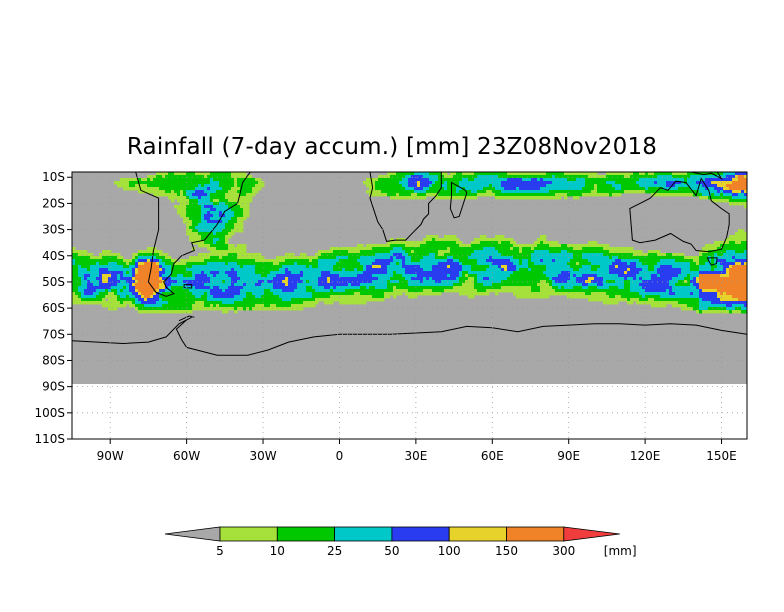  What do you see at coordinates (49, 439) in the screenshot?
I see `lat-tick-label: 110S` at bounding box center [49, 439].